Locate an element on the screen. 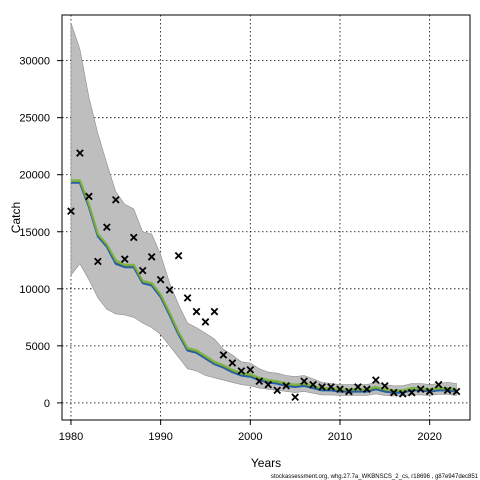 This screenshot has height=480, width=480. y-tick-label: 5000 is located at coordinates (38, 347).